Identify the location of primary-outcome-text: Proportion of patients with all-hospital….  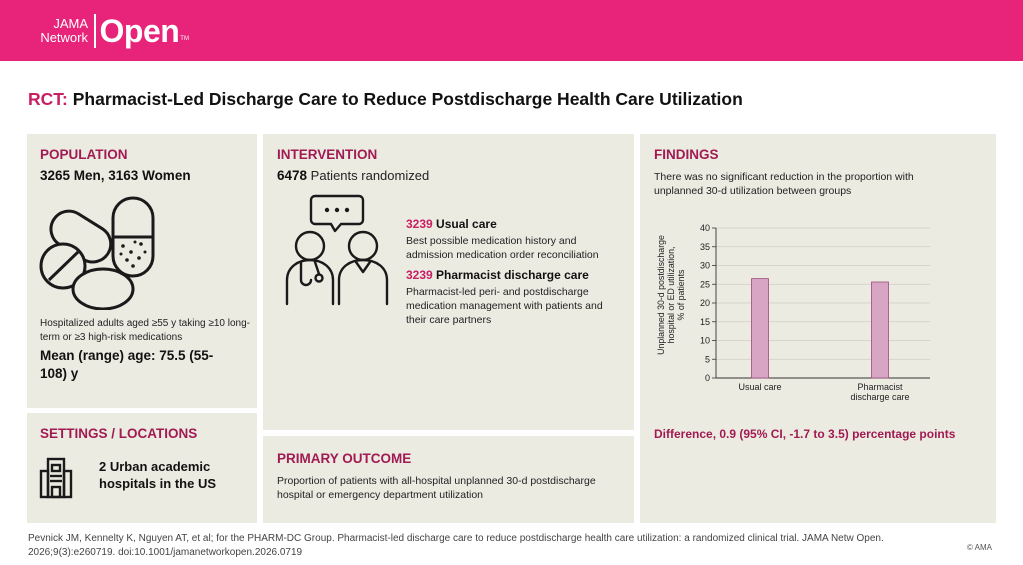
(436, 488).